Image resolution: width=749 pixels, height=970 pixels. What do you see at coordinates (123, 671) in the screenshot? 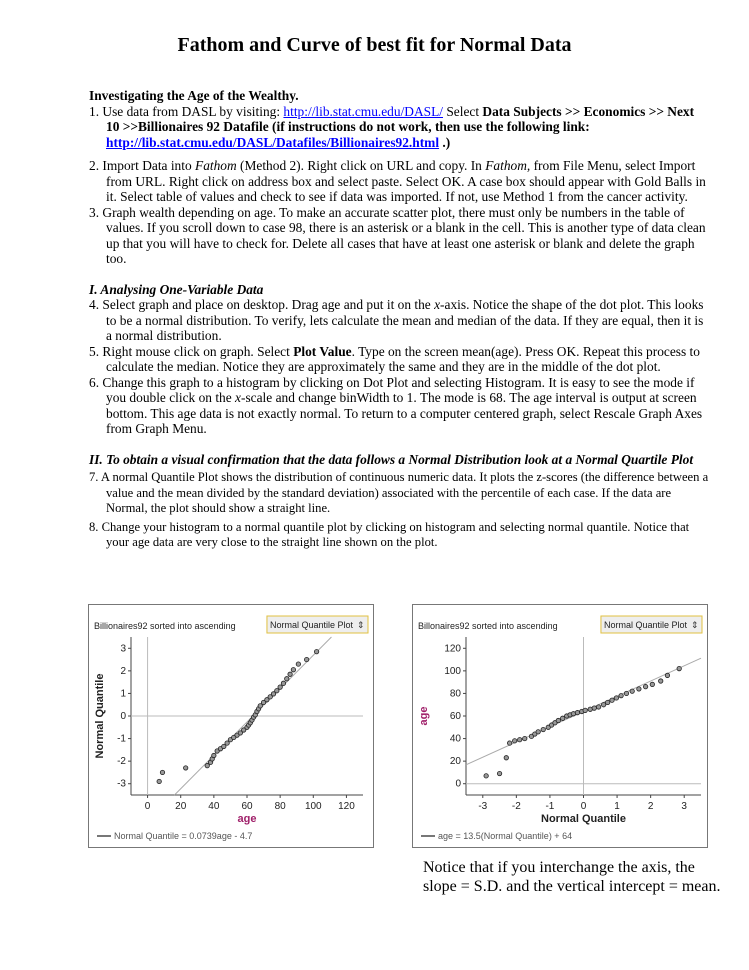
I see `y-tick-label: 2` at bounding box center [123, 671].